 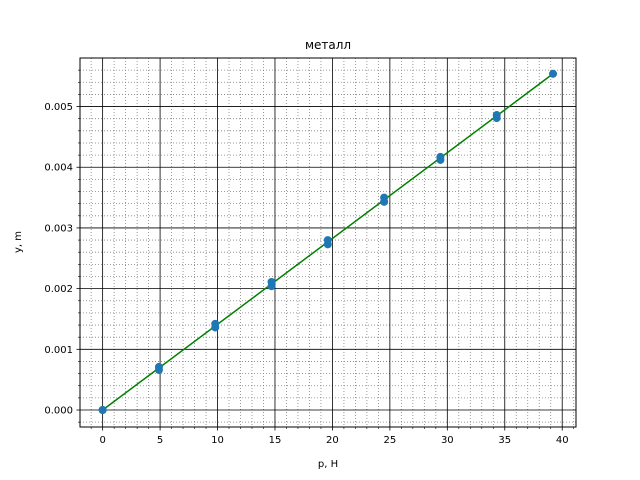 What do you see at coordinates (332, 429) in the screenshot?
I see `x-axis-ticks` at bounding box center [332, 429].